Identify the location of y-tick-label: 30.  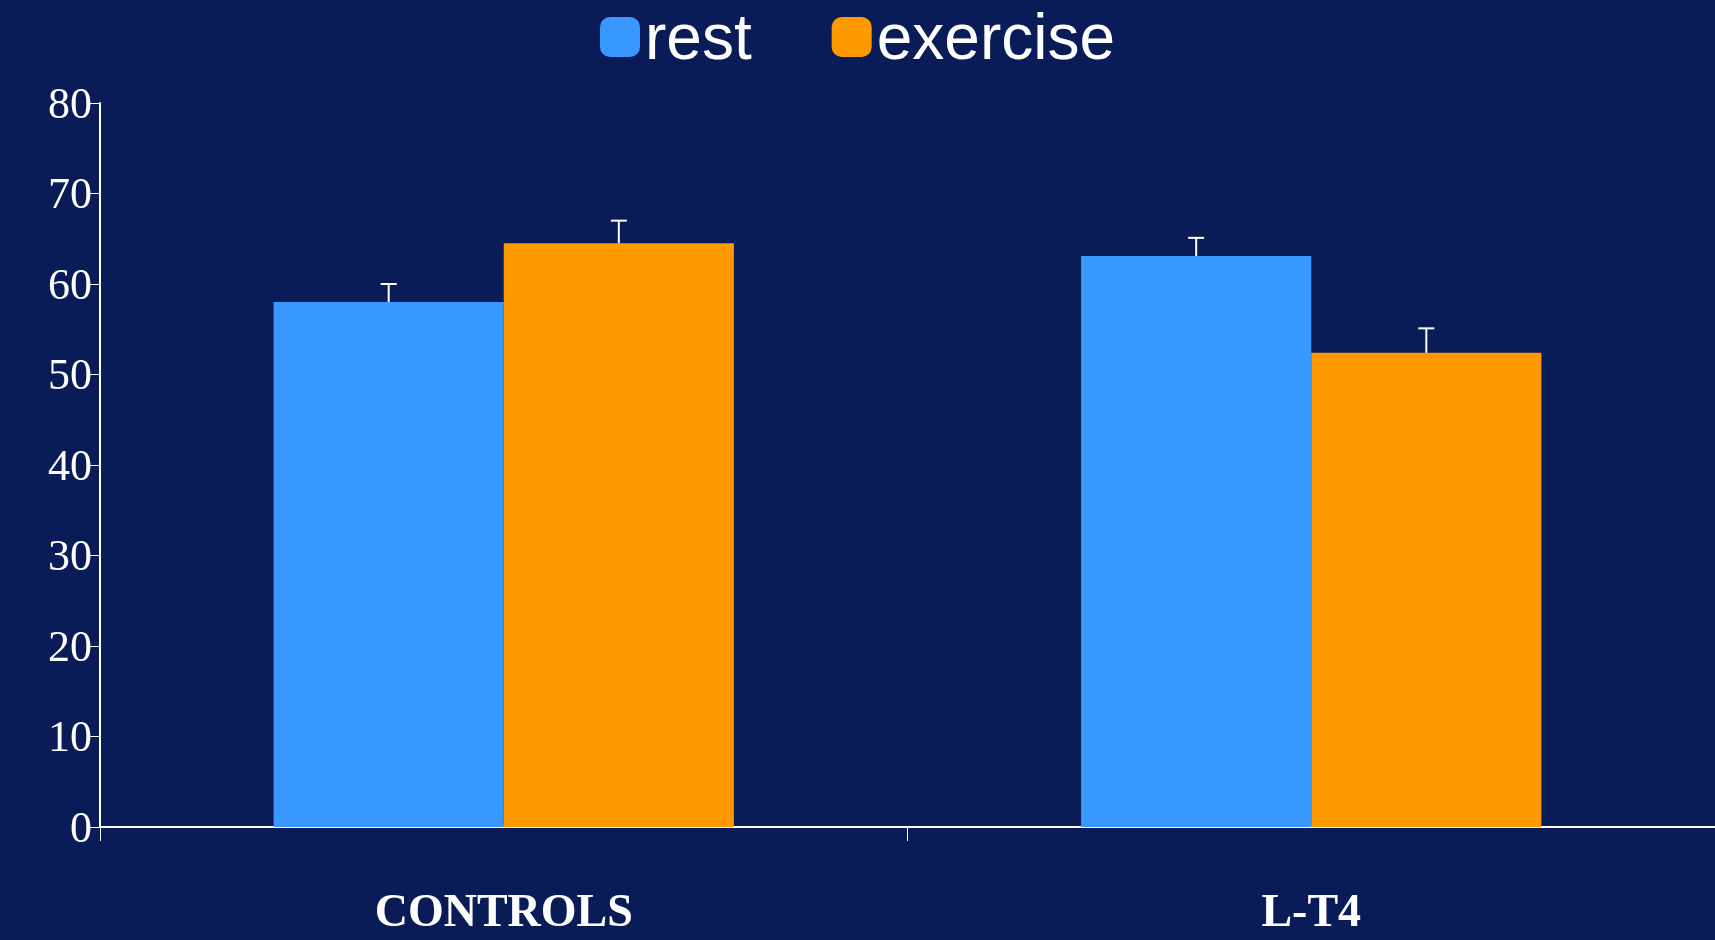
(70, 555).